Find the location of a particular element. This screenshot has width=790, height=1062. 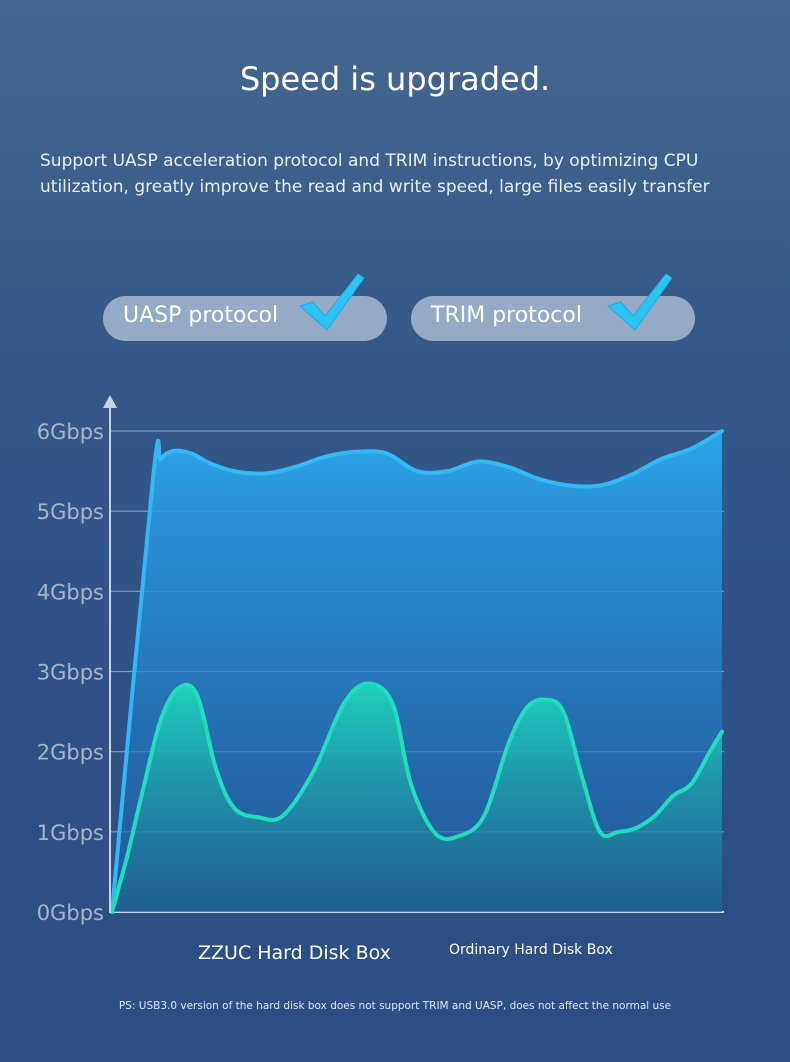

y-tick-label: 2Gbps is located at coordinates (70, 753).